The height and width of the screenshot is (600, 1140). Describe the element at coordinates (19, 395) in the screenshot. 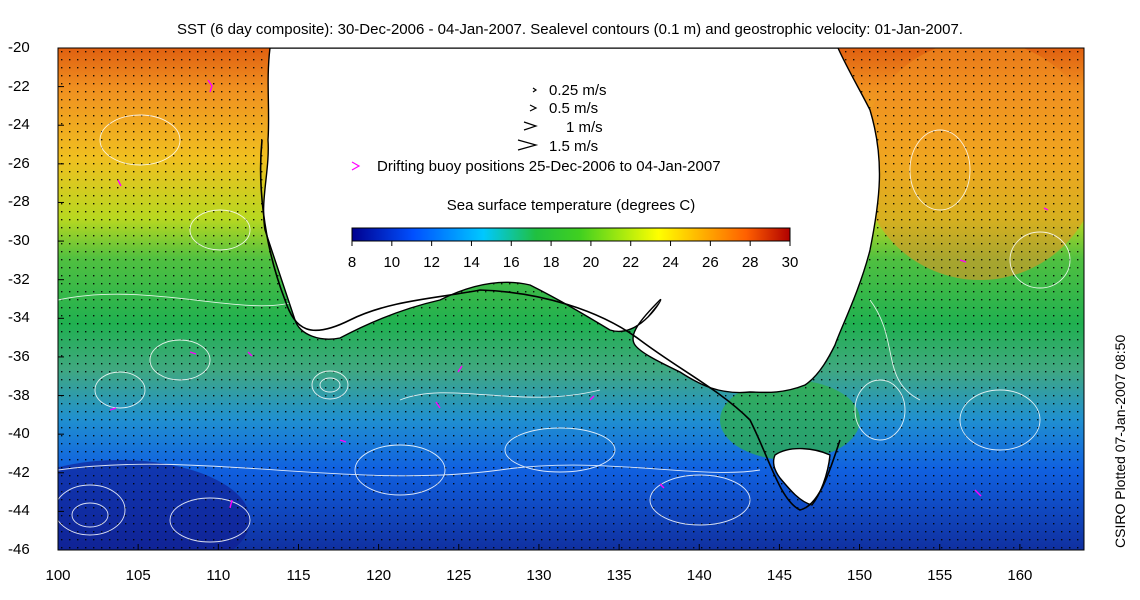

I see `y-tick-label: -38` at that location.